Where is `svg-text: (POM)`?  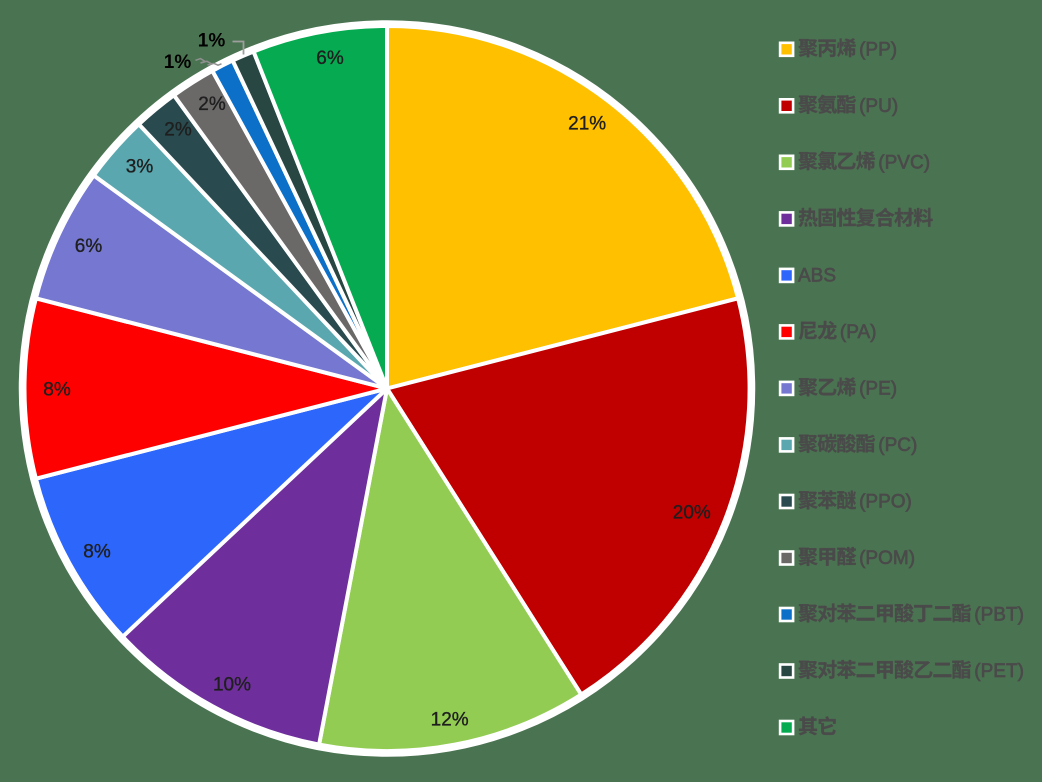 svg-text: (POM) is located at coordinates (887, 558).